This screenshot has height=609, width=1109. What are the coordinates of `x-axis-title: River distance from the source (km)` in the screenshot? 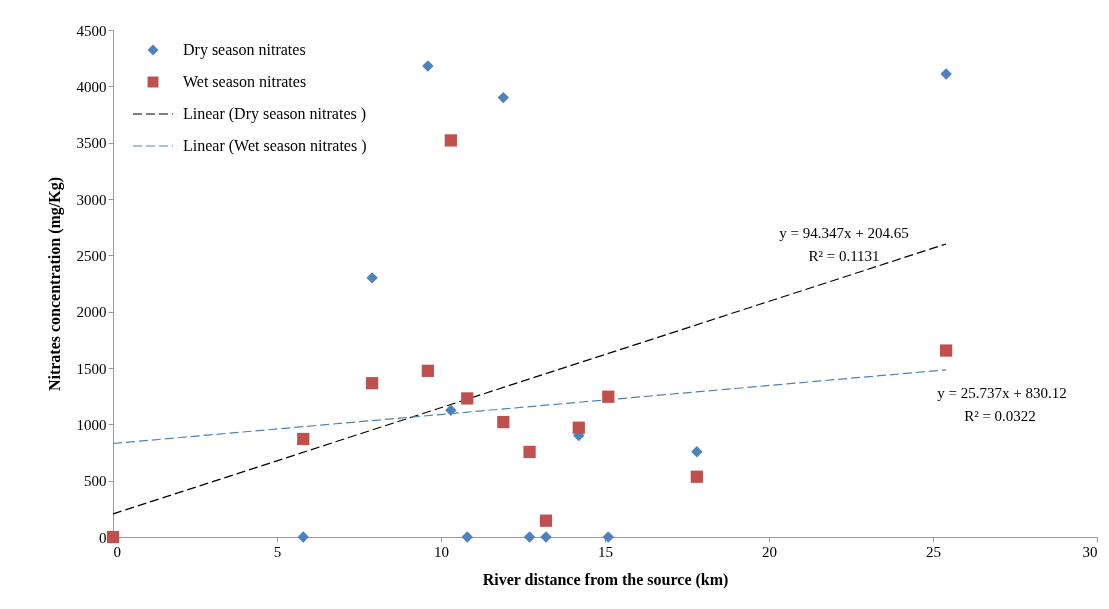 It's located at (605, 579).